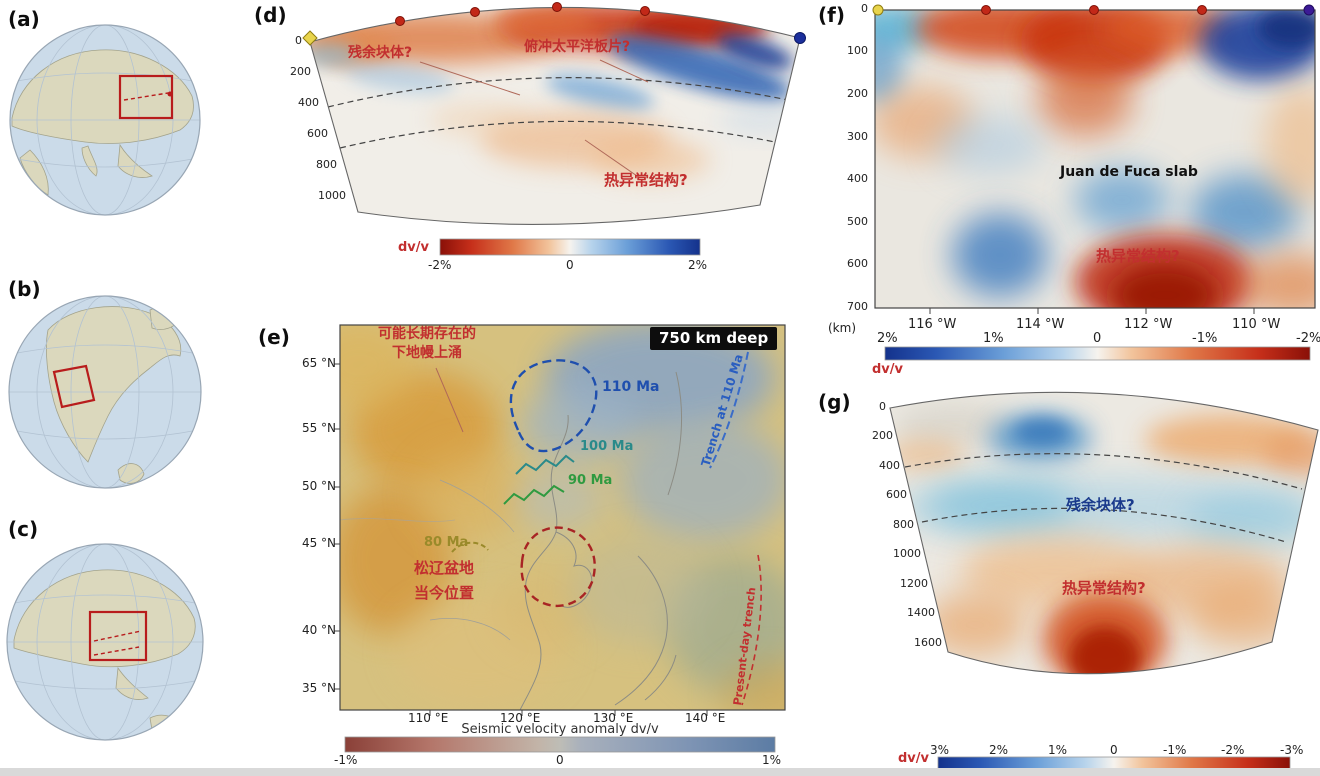  What do you see at coordinates (317, 133) in the screenshot?
I see `d-depth-tick: 600` at bounding box center [317, 133].